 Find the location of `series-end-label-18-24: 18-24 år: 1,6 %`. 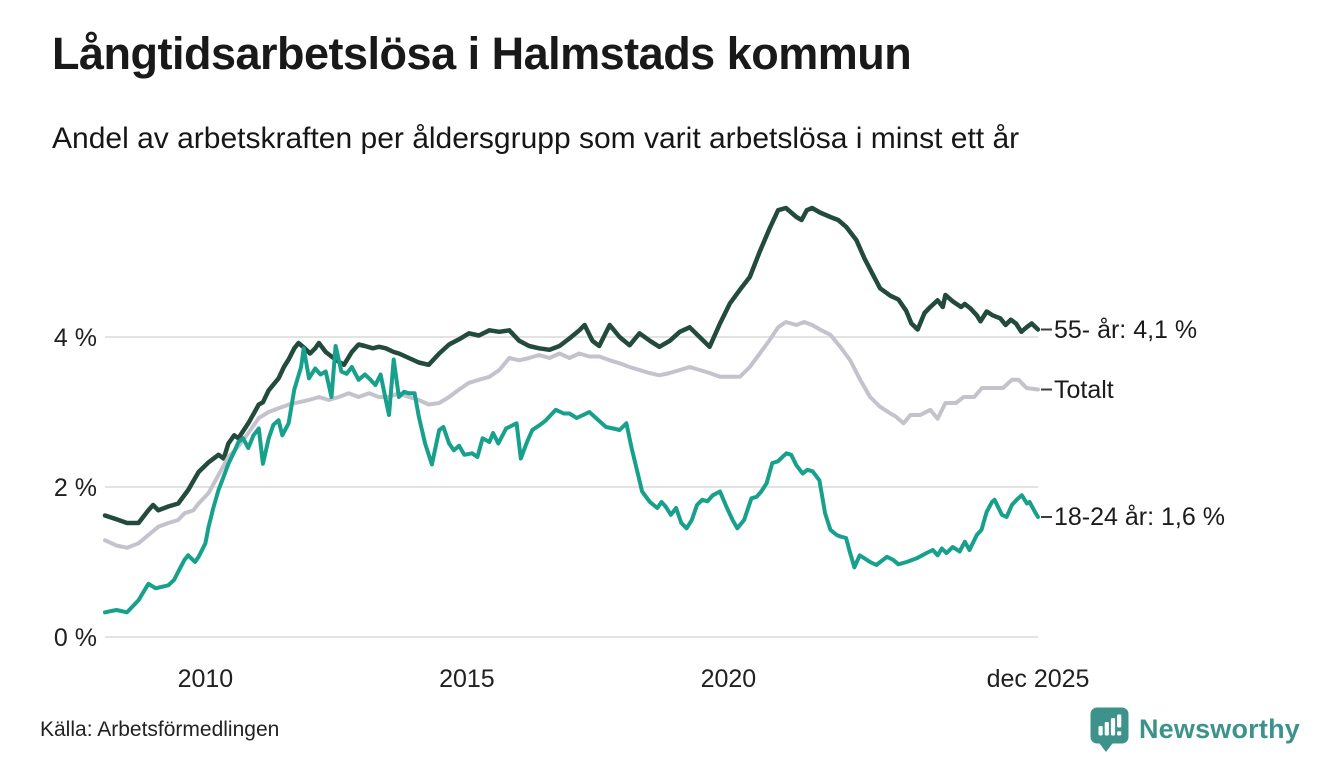

series-end-label-18-24: 18-24 år: 1,6 % is located at coordinates (1139, 517).